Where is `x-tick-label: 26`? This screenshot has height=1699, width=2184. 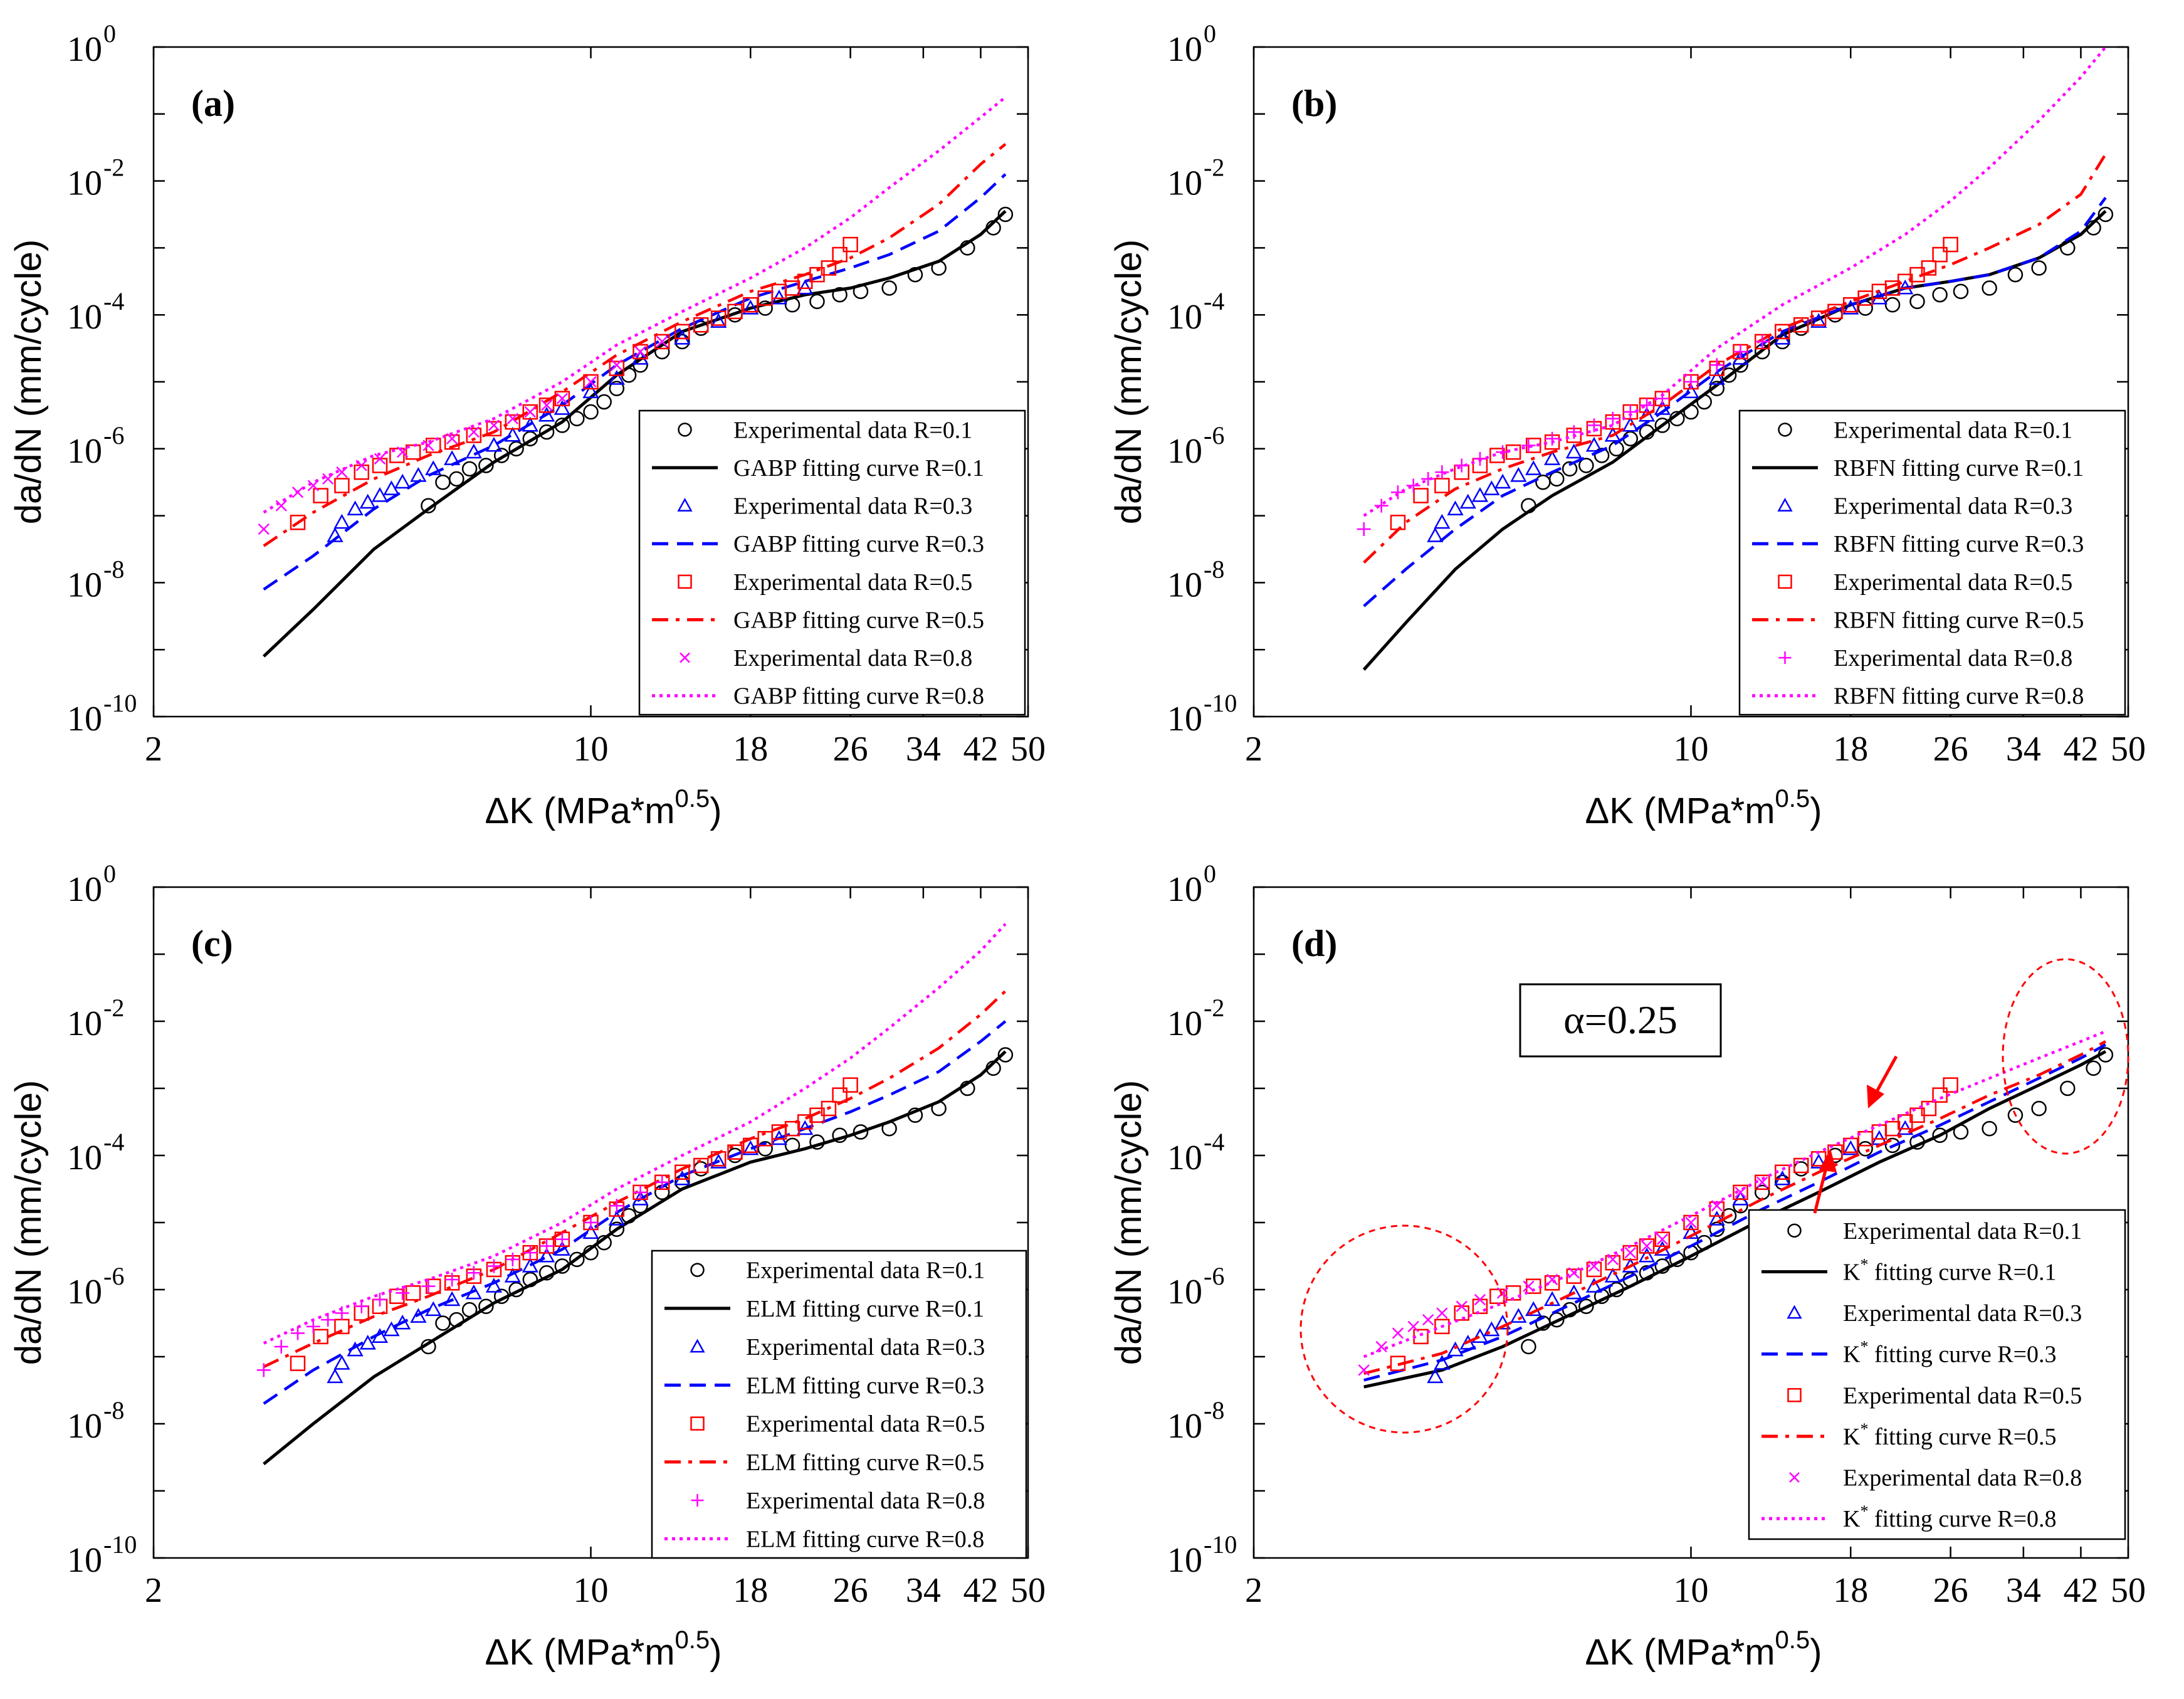 x-tick-label: 26 is located at coordinates (850, 749).